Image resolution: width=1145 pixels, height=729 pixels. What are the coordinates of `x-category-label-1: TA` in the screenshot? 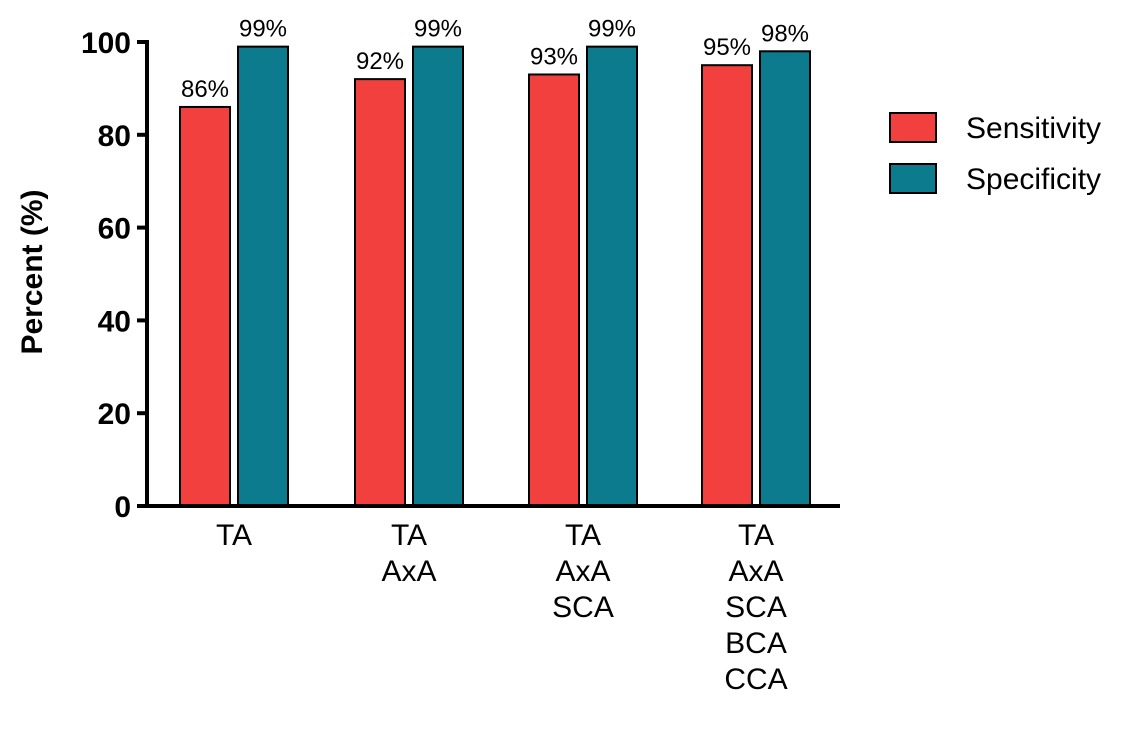 It's located at (234, 535).